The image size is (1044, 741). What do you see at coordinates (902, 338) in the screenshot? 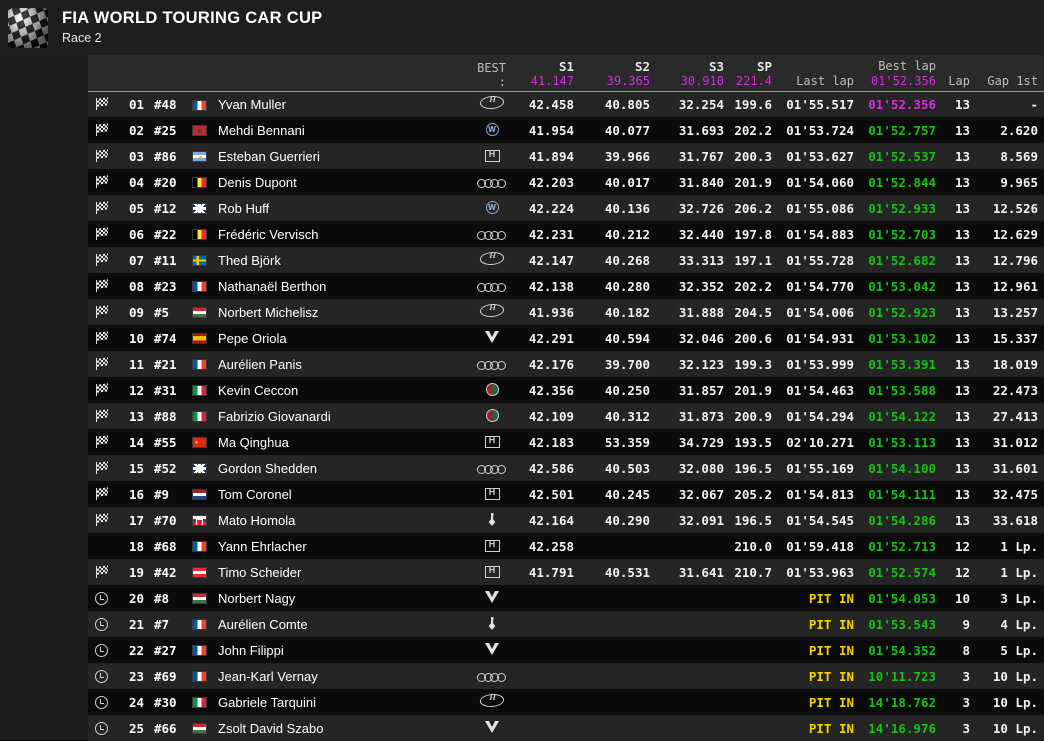
I see `row-best-lap: 01'53.102` at bounding box center [902, 338].